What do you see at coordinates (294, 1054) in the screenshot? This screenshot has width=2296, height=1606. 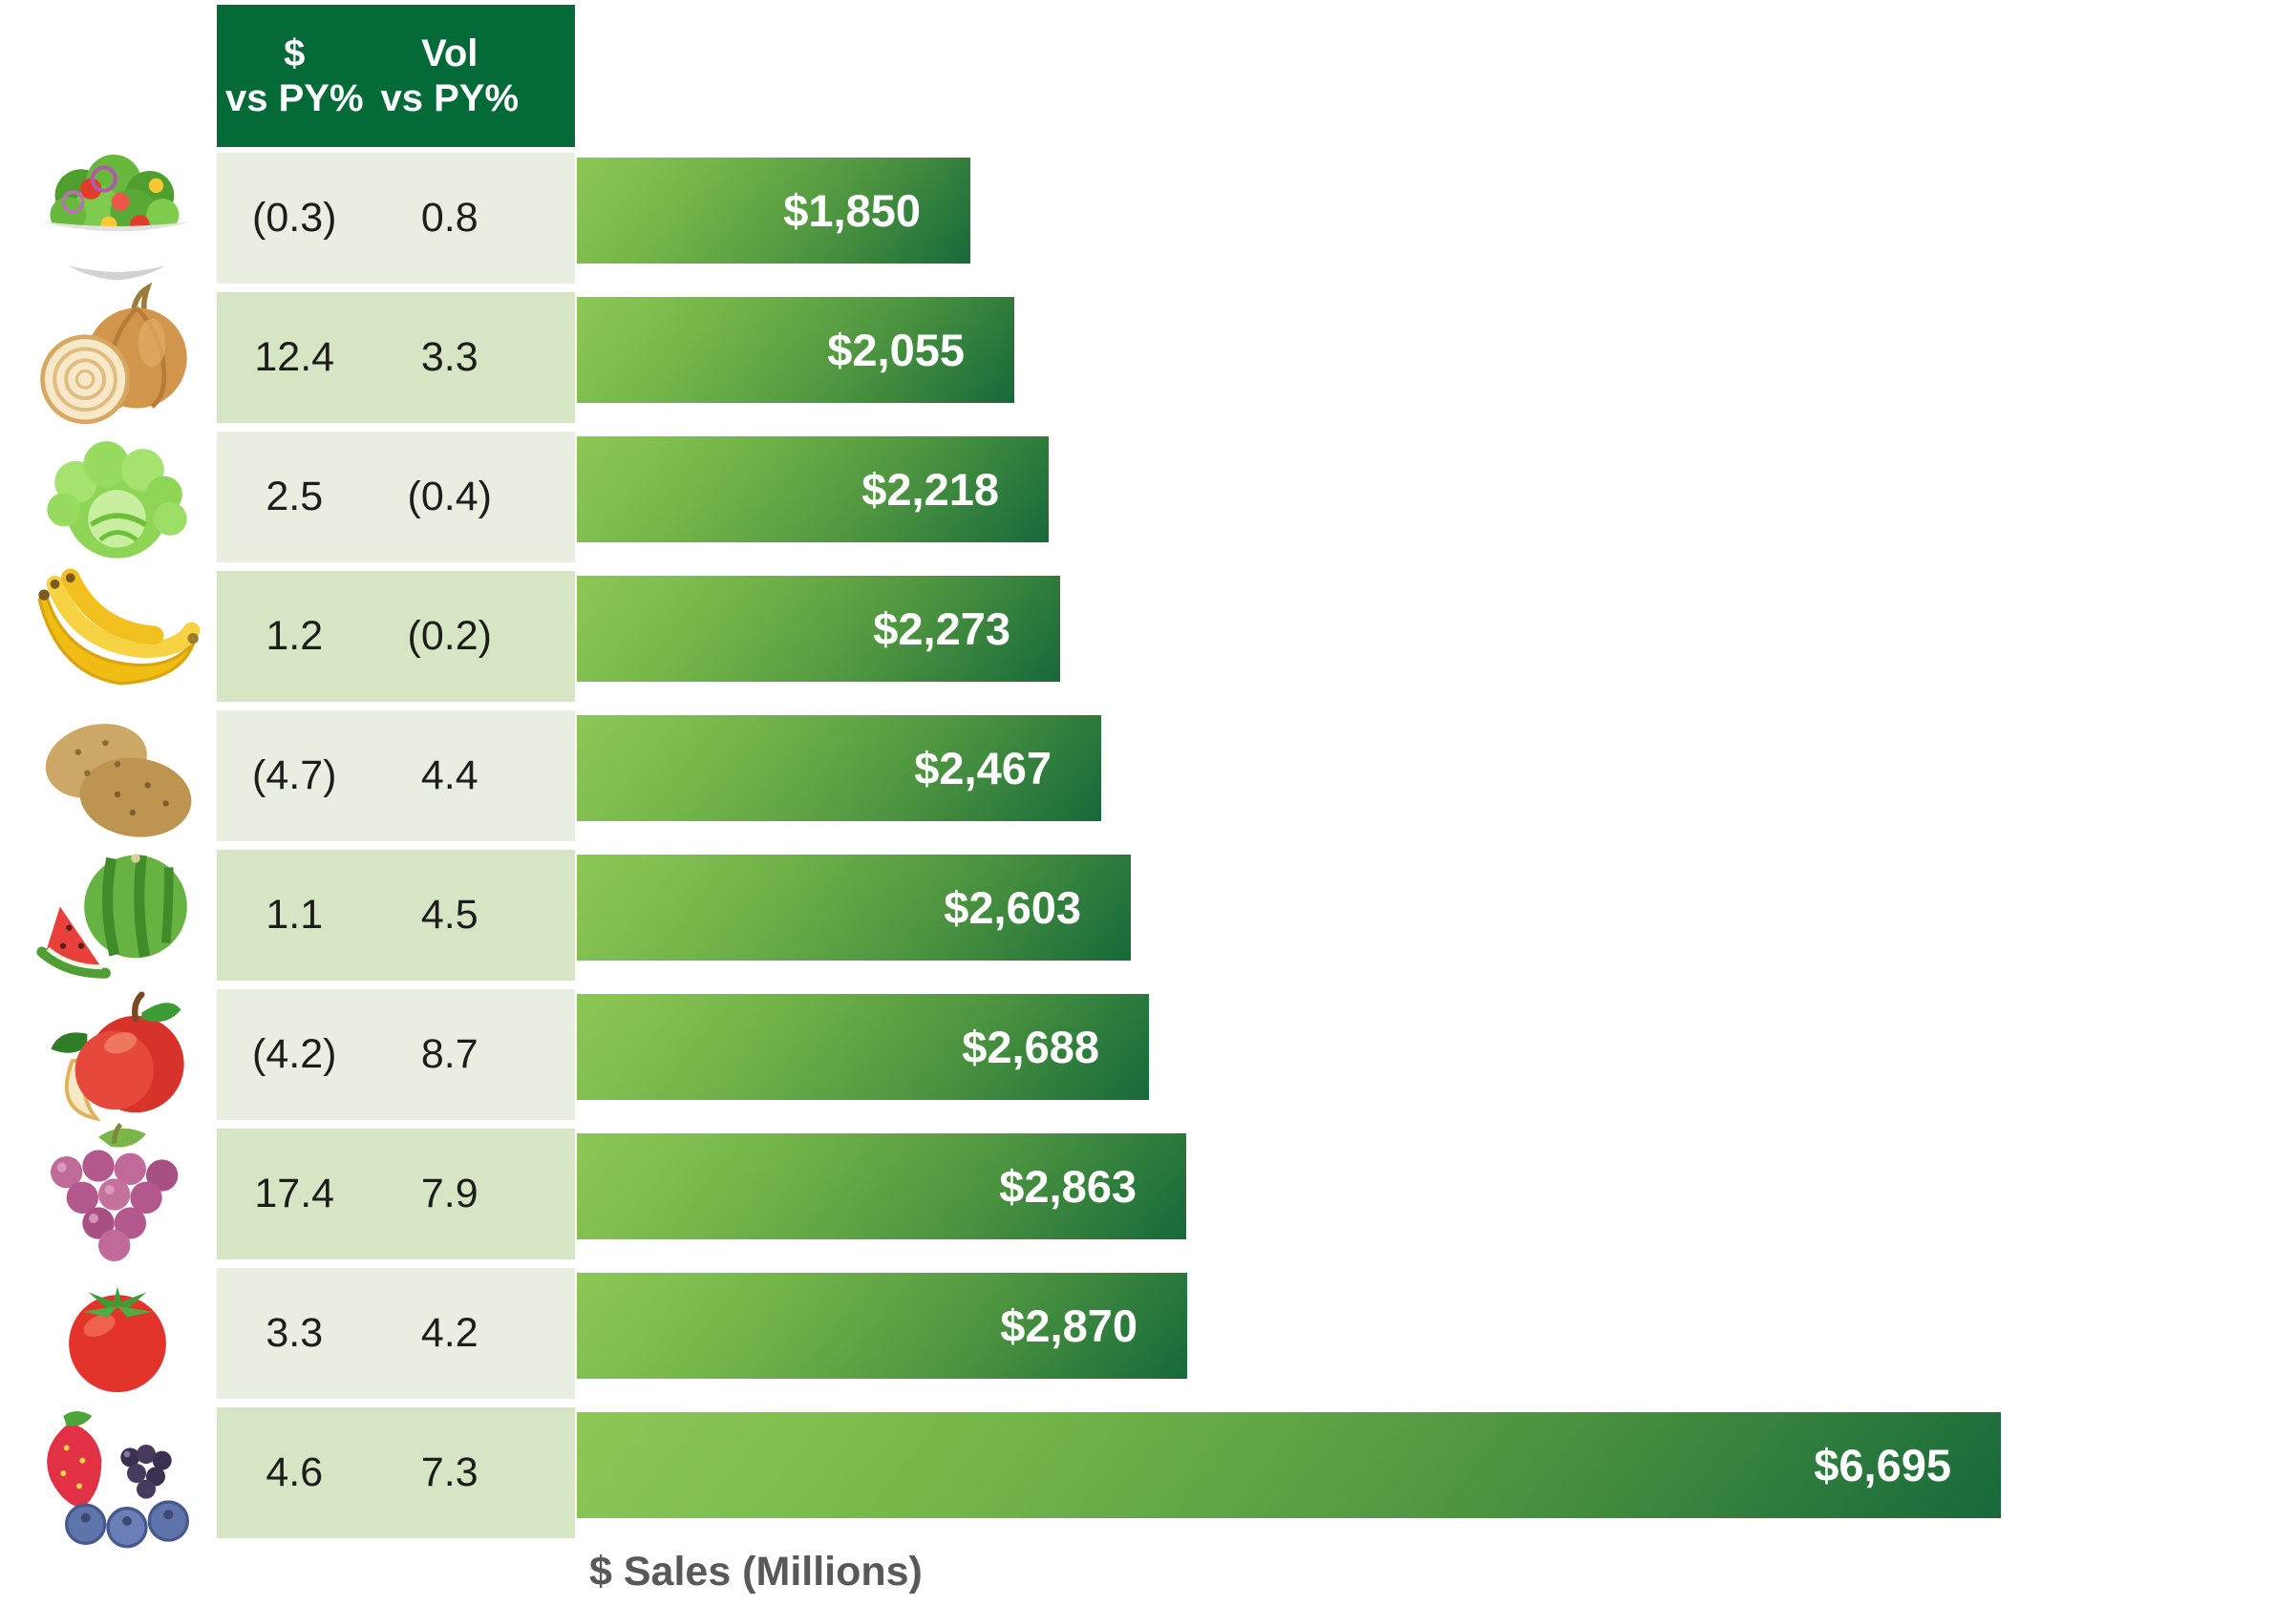 I see `dollar-vs-py-value: (4.2)` at bounding box center [294, 1054].